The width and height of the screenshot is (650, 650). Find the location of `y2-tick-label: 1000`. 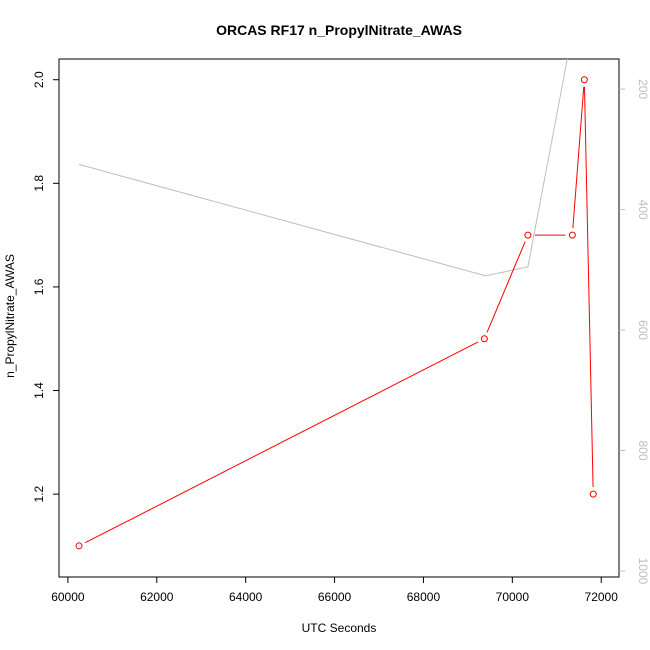

y2-tick-label: 1000 is located at coordinates (643, 571).